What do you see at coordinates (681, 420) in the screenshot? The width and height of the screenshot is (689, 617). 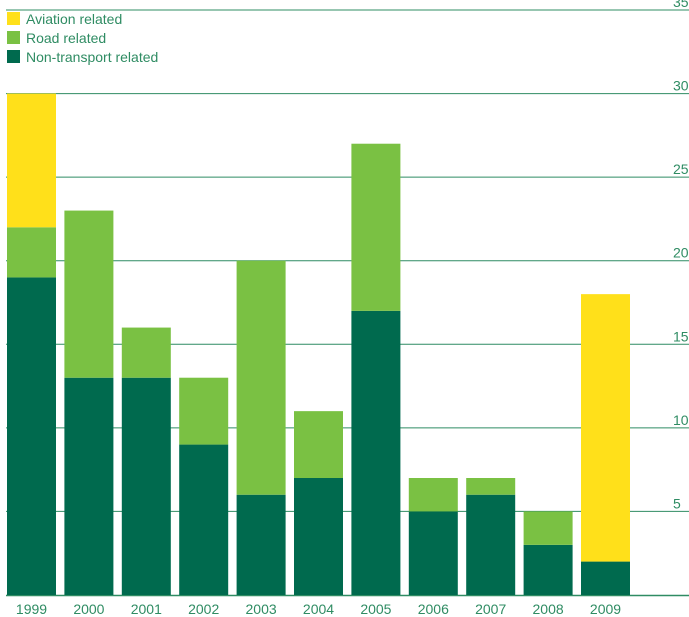 I see `y-tick-label-10: 10` at bounding box center [681, 420].